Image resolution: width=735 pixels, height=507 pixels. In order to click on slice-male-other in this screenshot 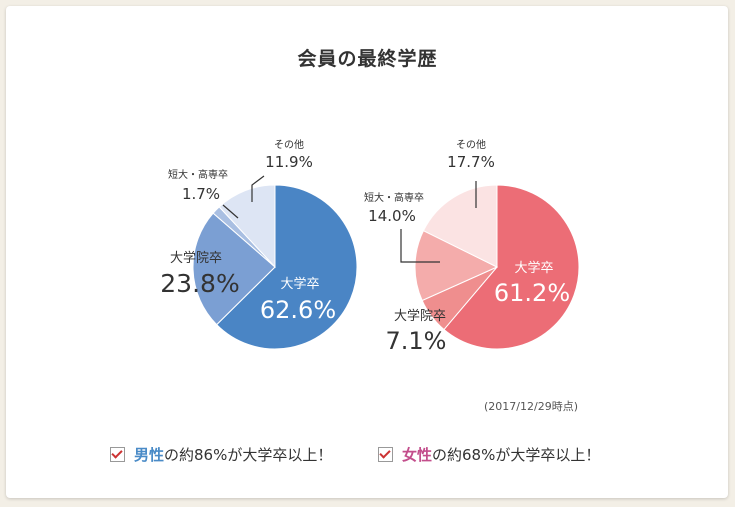, I will do `click(247, 226)`.